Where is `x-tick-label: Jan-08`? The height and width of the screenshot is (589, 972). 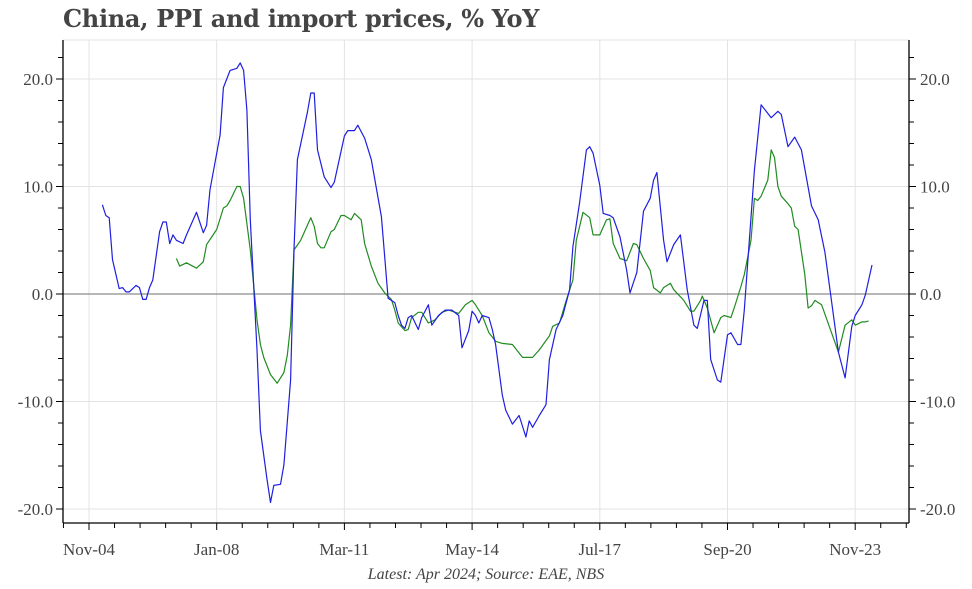 x-tick-label: Jan-08 is located at coordinates (216, 549).